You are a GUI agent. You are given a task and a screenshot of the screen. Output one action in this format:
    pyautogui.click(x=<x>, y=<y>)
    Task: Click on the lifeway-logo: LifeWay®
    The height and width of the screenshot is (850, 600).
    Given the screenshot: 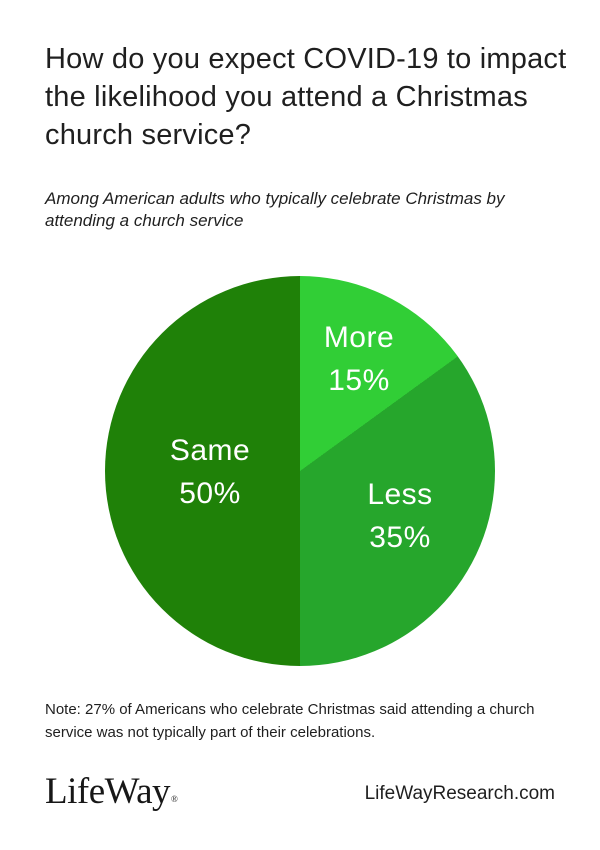 What is the action you would take?
    pyautogui.click(x=111, y=796)
    